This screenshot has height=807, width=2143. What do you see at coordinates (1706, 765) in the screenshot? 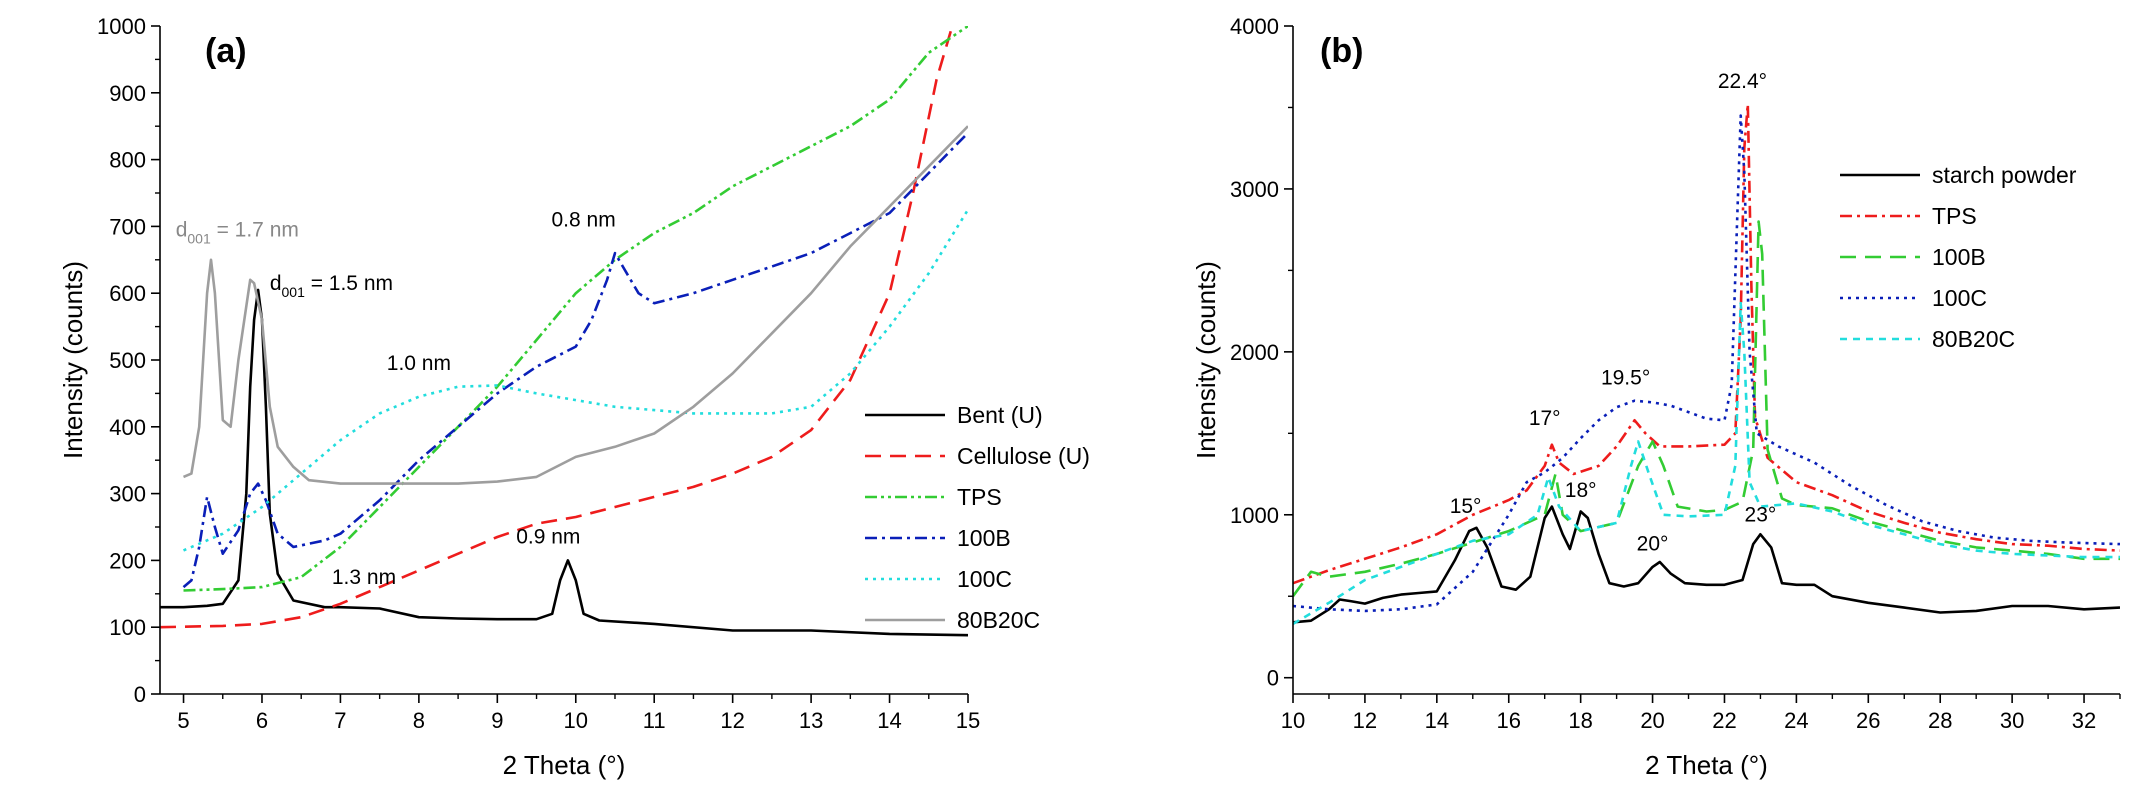
I see `panel-b-x-axis-title: 2 Theta (°)` at bounding box center [1706, 765].